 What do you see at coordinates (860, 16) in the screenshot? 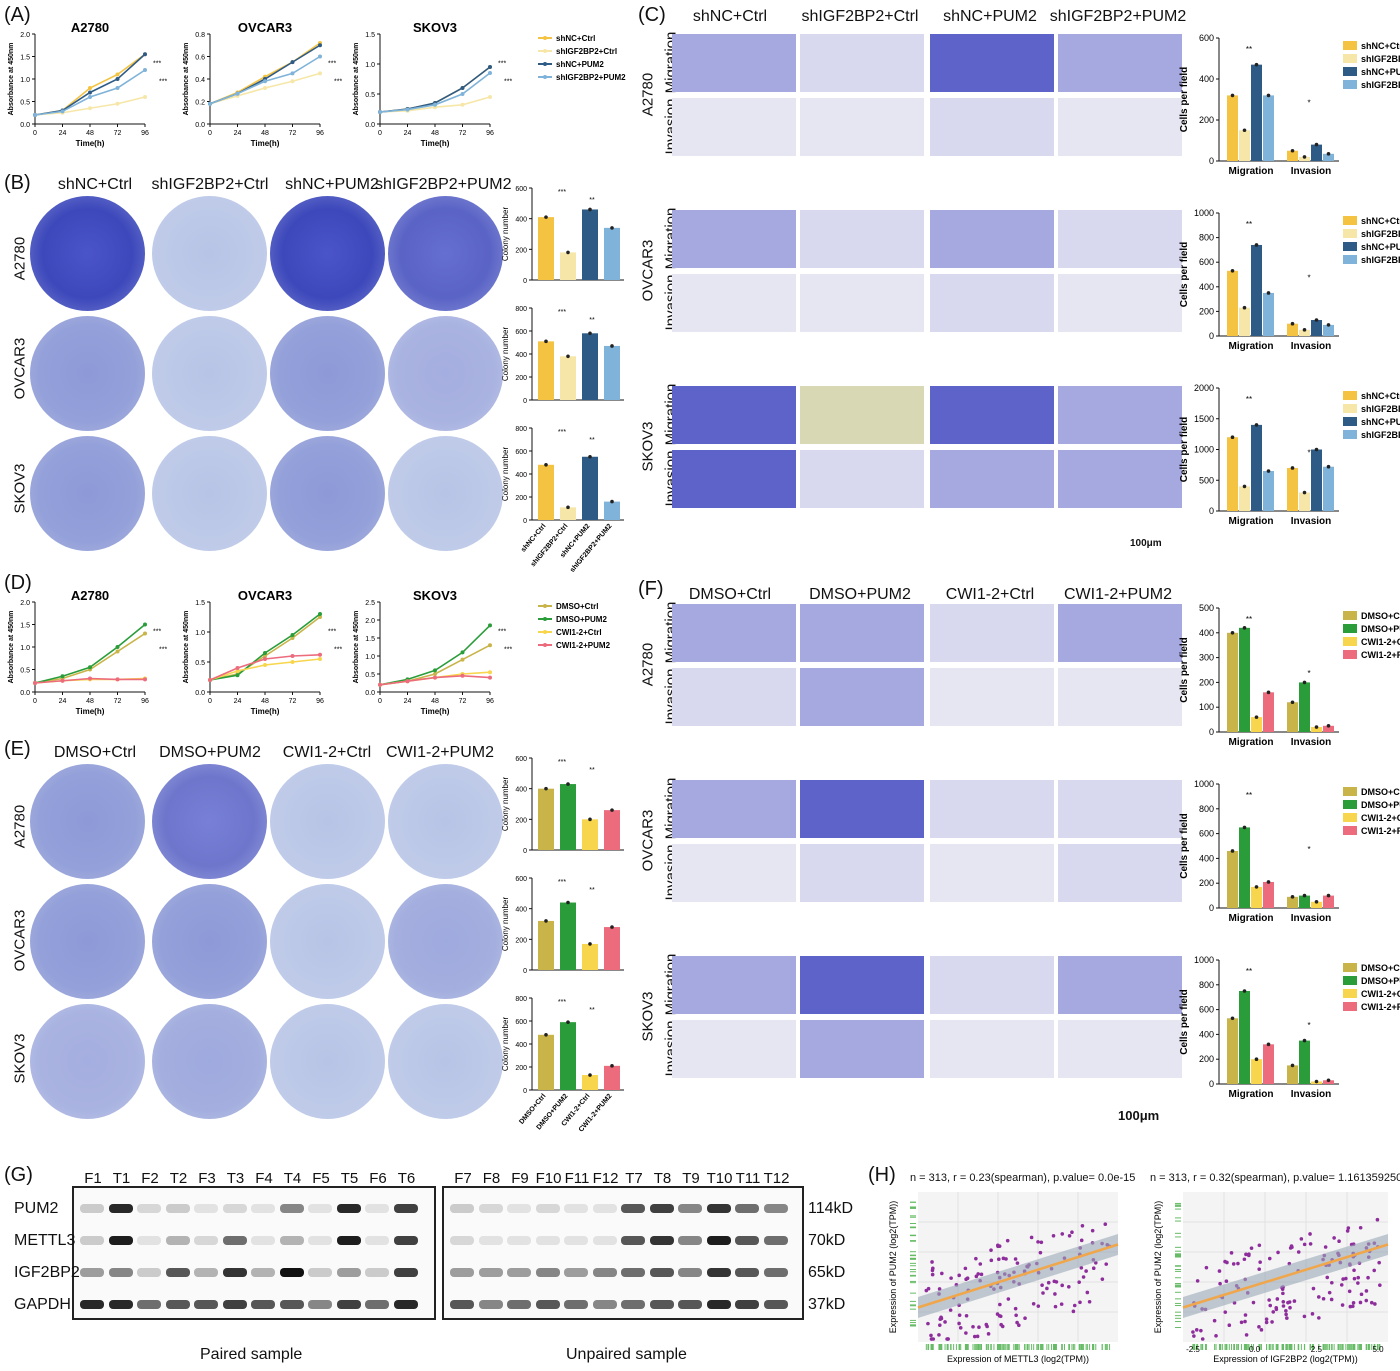
I see `transwell-header-2: shIGF2BP2+Ctrl` at bounding box center [860, 16].